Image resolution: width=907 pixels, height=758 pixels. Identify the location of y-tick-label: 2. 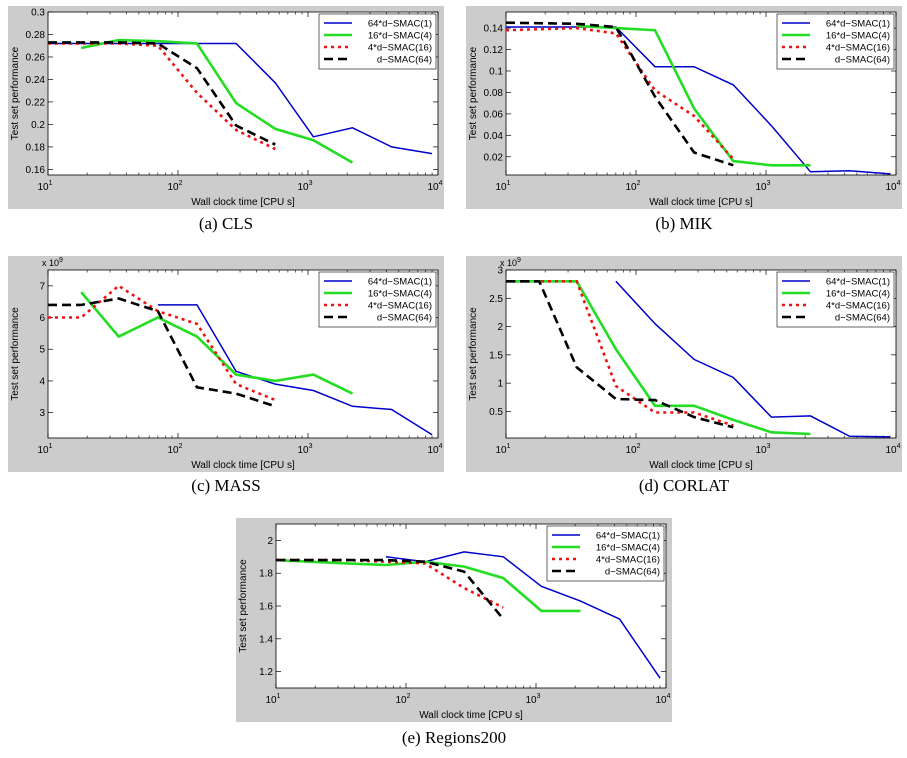
(270, 541).